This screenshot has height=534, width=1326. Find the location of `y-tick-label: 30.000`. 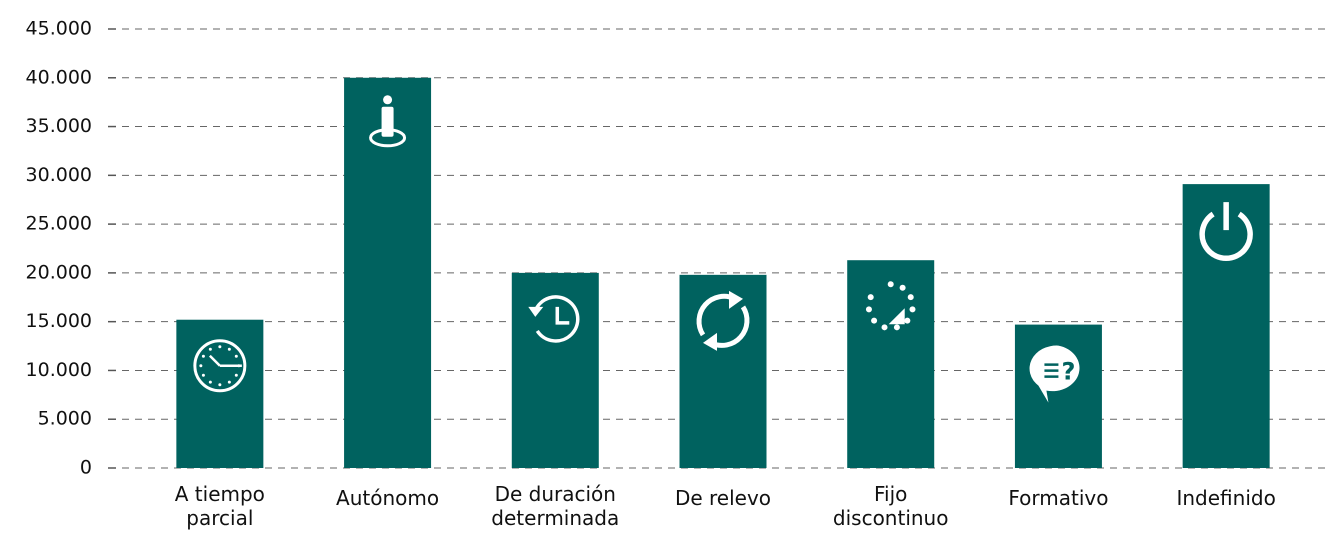

y-tick-label: 30.000 is located at coordinates (59, 175).